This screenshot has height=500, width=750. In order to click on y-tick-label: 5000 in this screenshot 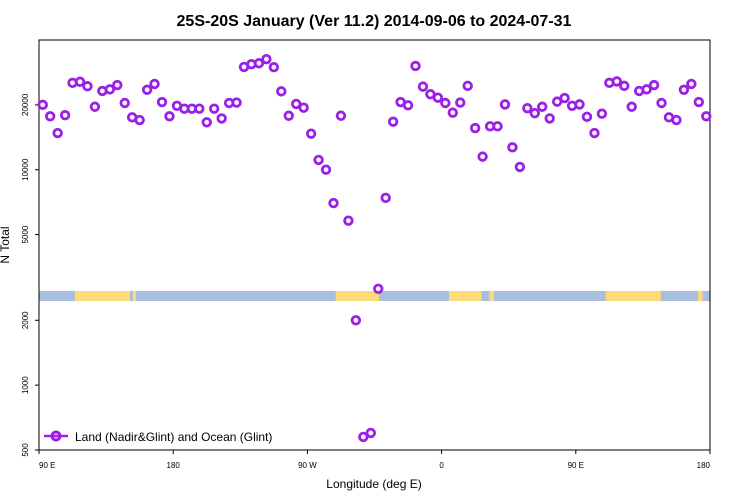, I will do `click(25, 234)`.